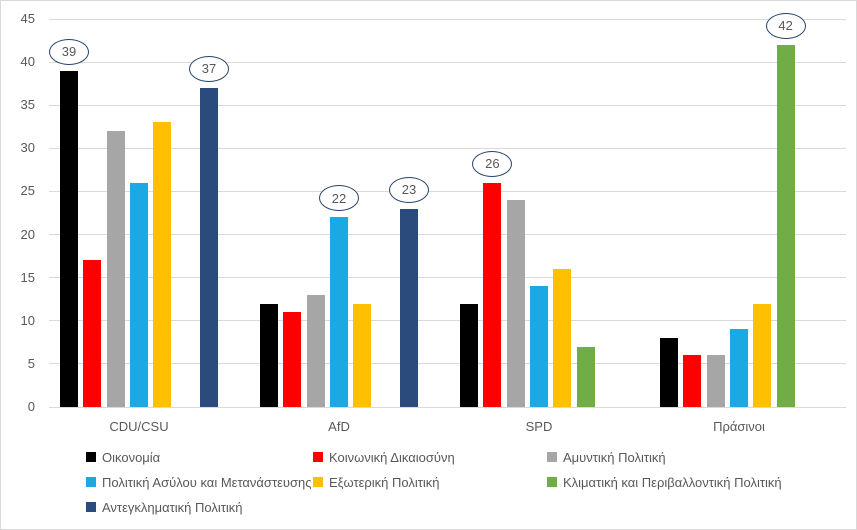 This screenshot has width=857, height=530. Describe the element at coordinates (131, 457) in the screenshot. I see `legend-label: Οικονομία` at that location.